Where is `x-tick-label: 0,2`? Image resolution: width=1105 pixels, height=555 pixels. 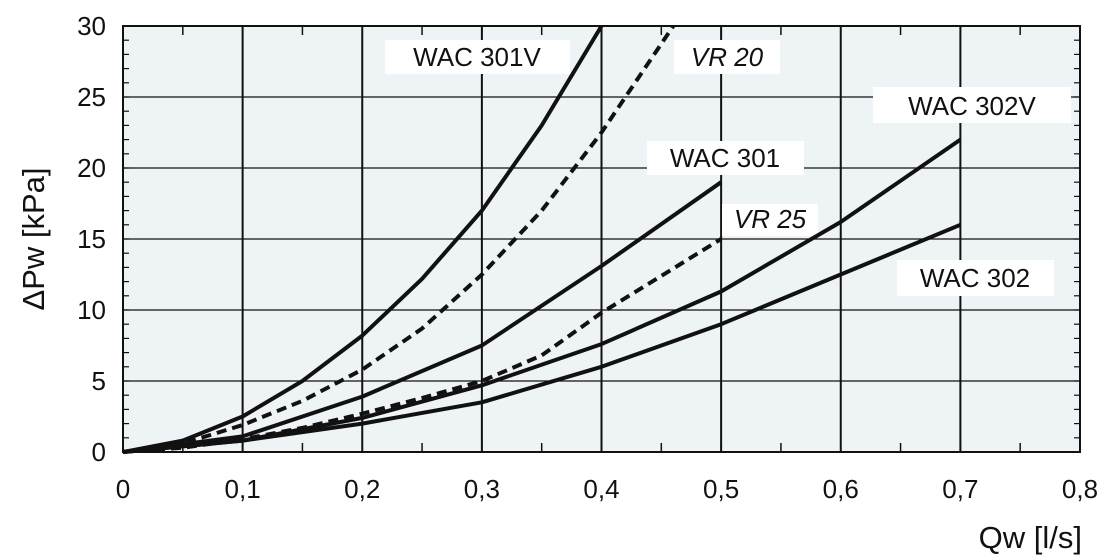 x-tick-label: 0,2 is located at coordinates (362, 489).